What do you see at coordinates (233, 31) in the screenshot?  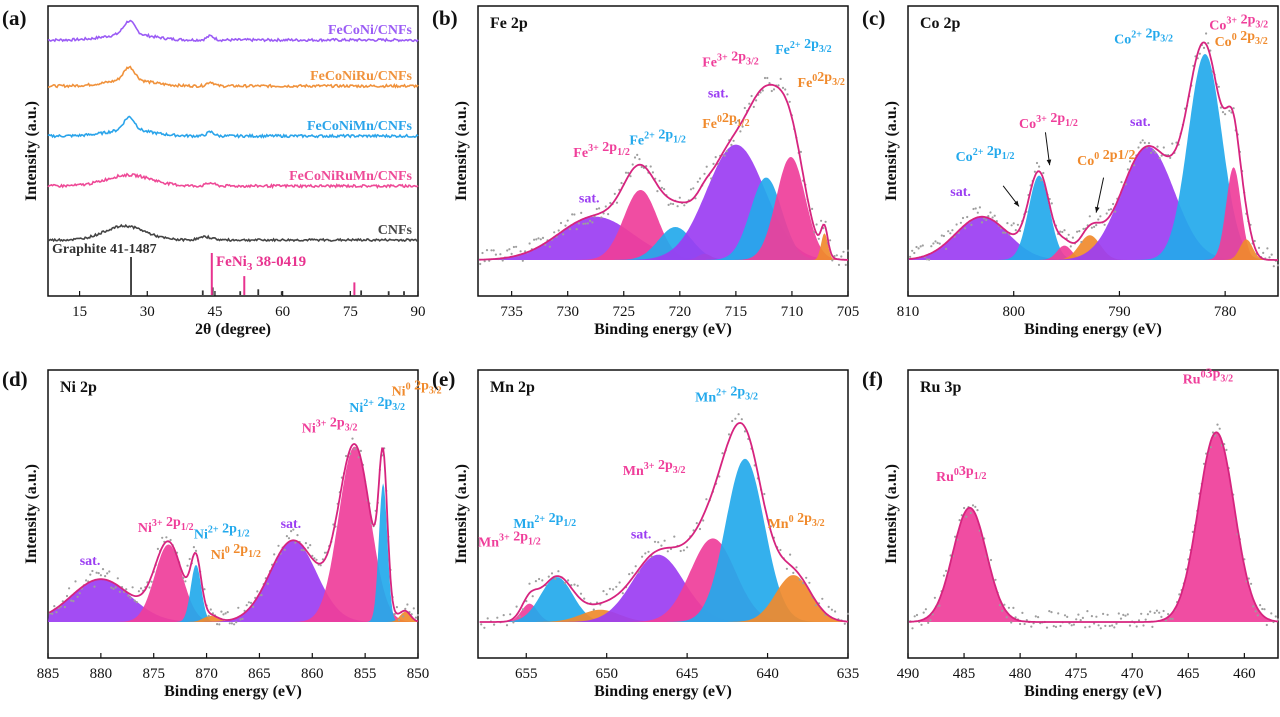 I see `xrd-curve` at bounding box center [233, 31].